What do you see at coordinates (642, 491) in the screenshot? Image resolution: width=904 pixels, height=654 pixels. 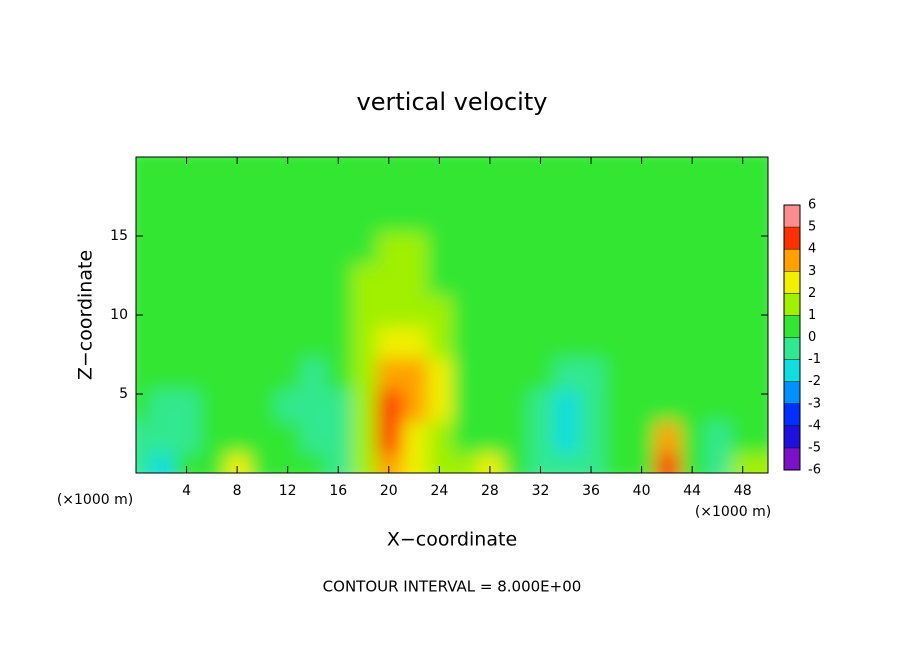 I see `x-tick-label: 40` at bounding box center [642, 491].